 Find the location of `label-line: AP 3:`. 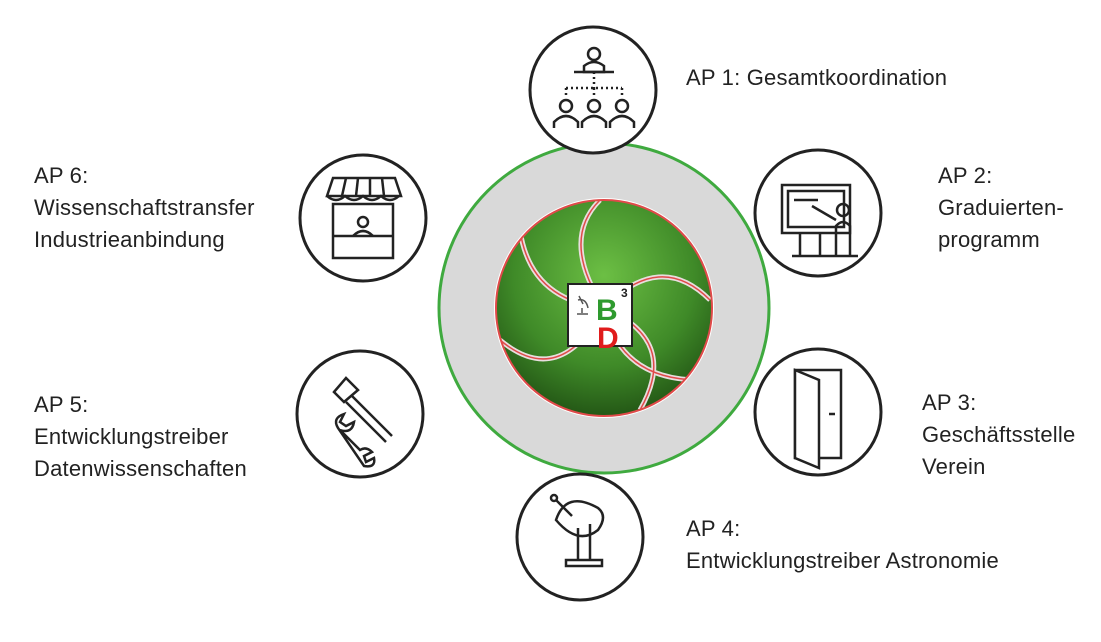

label-line: AP 3: is located at coordinates (949, 402).